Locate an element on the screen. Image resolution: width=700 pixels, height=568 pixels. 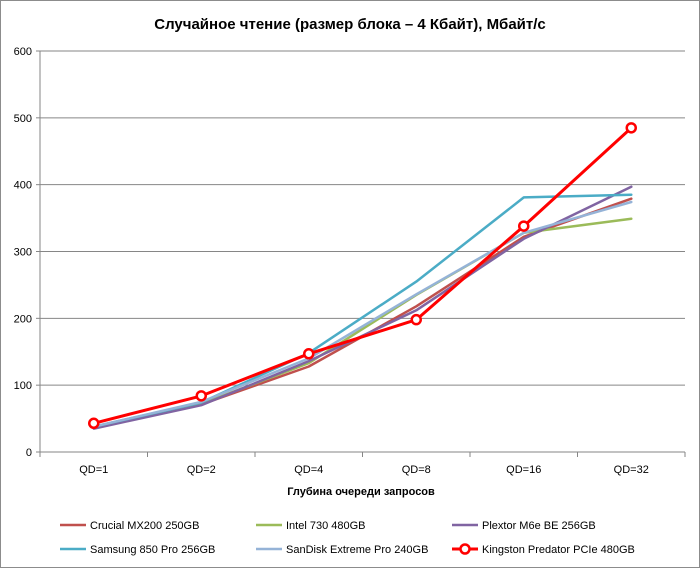
legend-label: Crucial MX200 250GB is located at coordinates (144, 526).